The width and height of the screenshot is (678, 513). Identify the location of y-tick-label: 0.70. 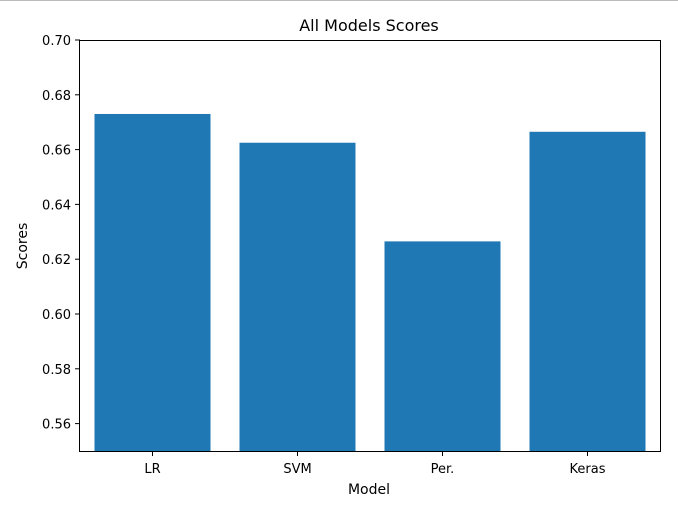
(56, 41).